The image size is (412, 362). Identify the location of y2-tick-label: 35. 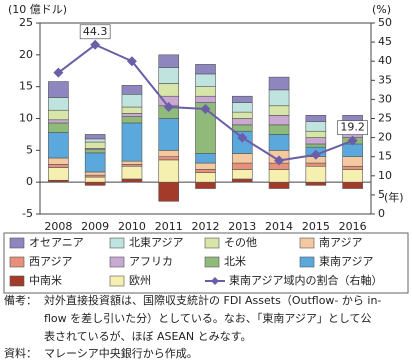
(385, 79).